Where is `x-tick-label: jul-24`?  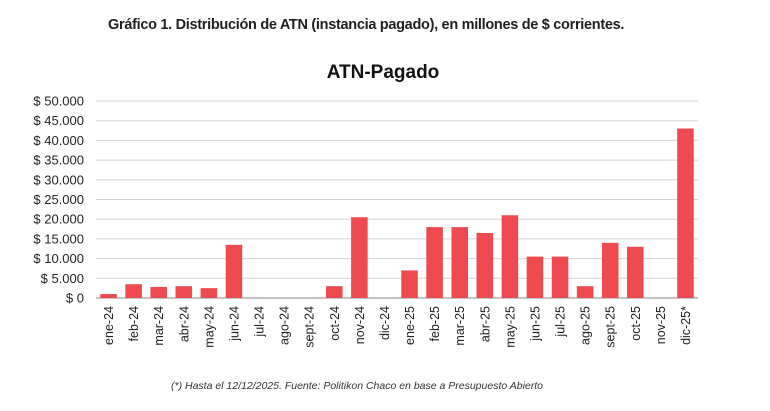 x-tick-label: jul-24 is located at coordinates (260, 322).